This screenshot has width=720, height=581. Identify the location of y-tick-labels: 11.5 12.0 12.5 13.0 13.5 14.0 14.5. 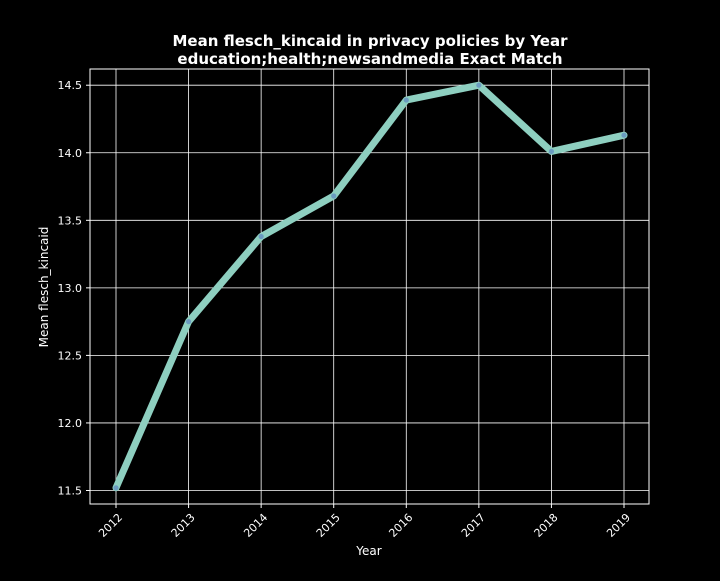
(74, 288).